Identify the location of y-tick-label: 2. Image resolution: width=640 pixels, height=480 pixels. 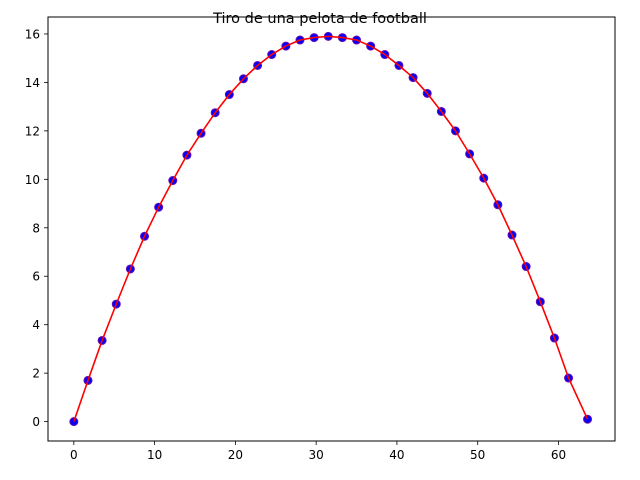
(36, 374).